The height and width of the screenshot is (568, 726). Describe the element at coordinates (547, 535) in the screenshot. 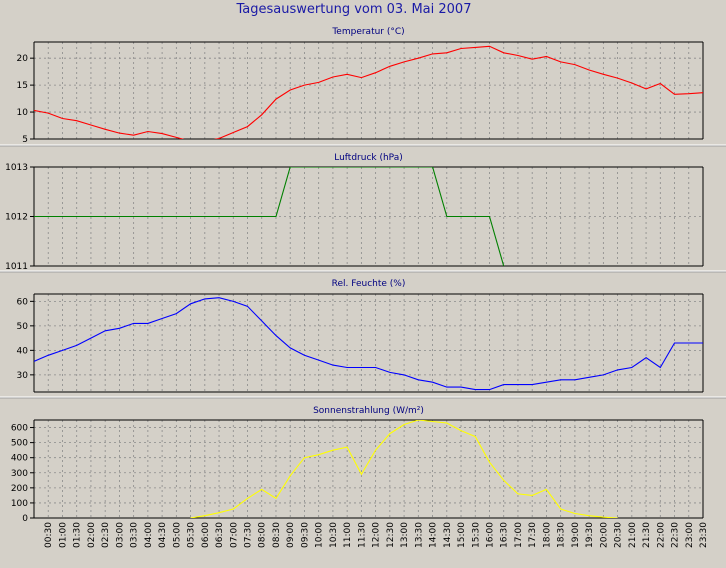

I see `x-tick-label: 18:00` at that location.